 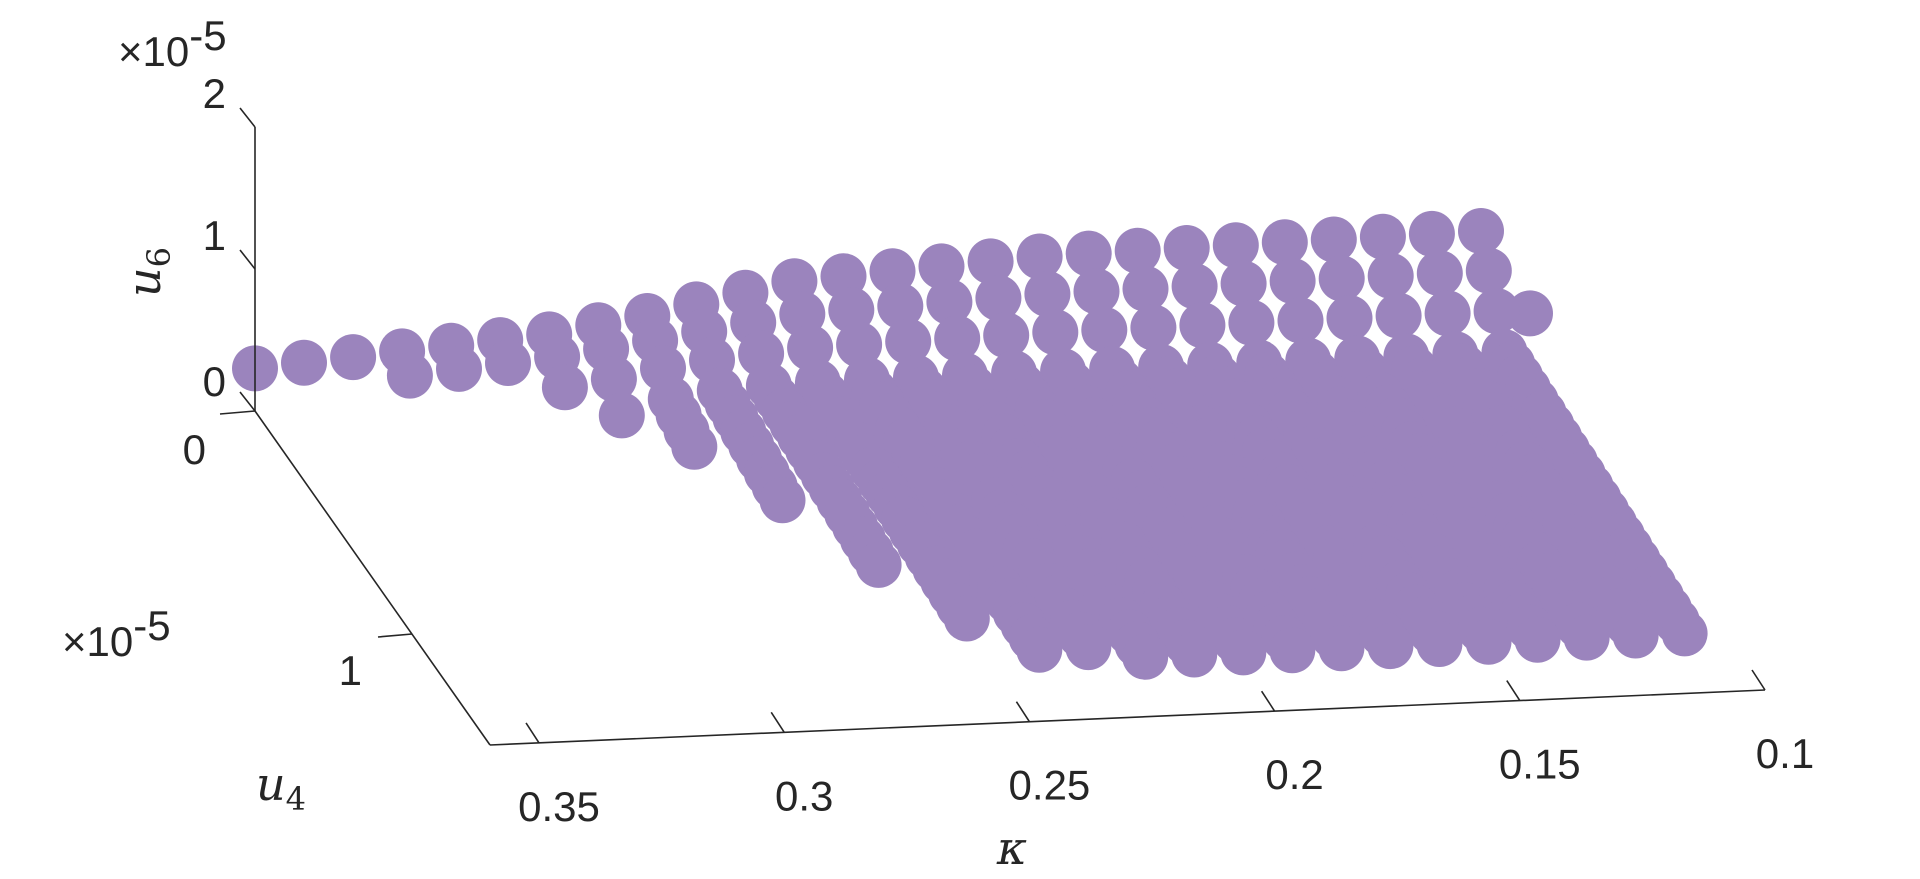 What do you see at coordinates (147, 272) in the screenshot?
I see `z-axis-label: u6` at bounding box center [147, 272].